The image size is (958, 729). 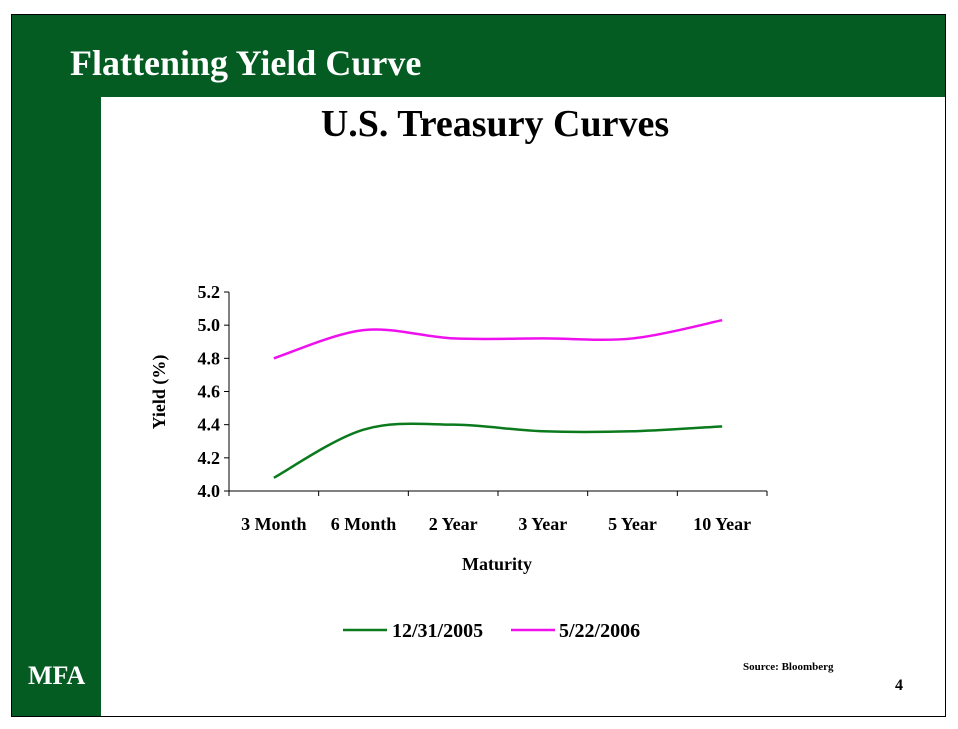 I want to click on legend-label: 12/31/2005, so click(x=437, y=631).